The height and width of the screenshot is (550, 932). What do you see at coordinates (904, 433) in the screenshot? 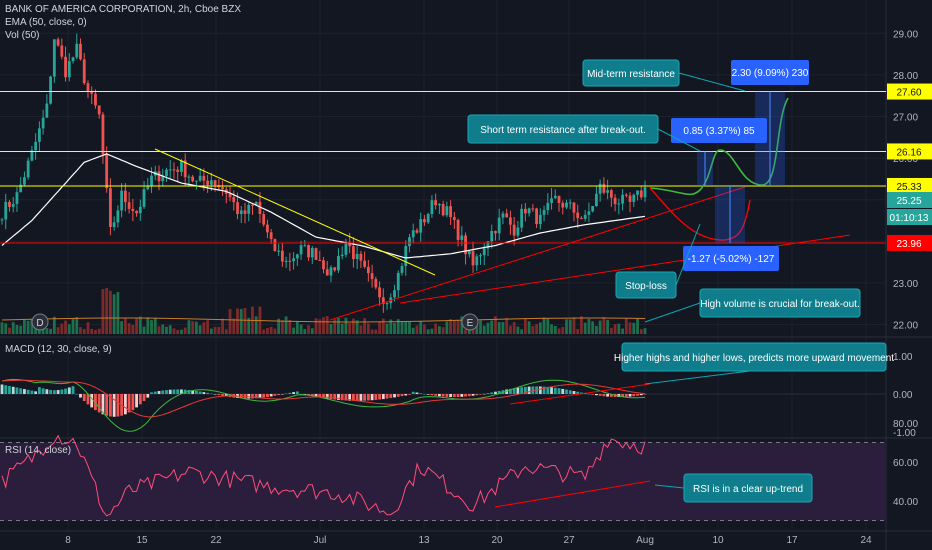
I see `macd-tick-label: -1.00` at bounding box center [904, 433].